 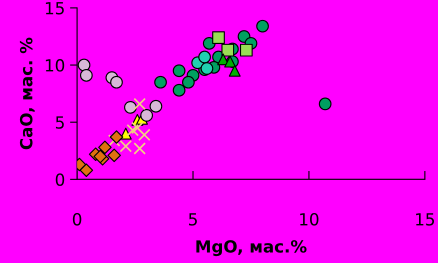 I want to click on y-tick-label: 15, so click(x=55, y=8).